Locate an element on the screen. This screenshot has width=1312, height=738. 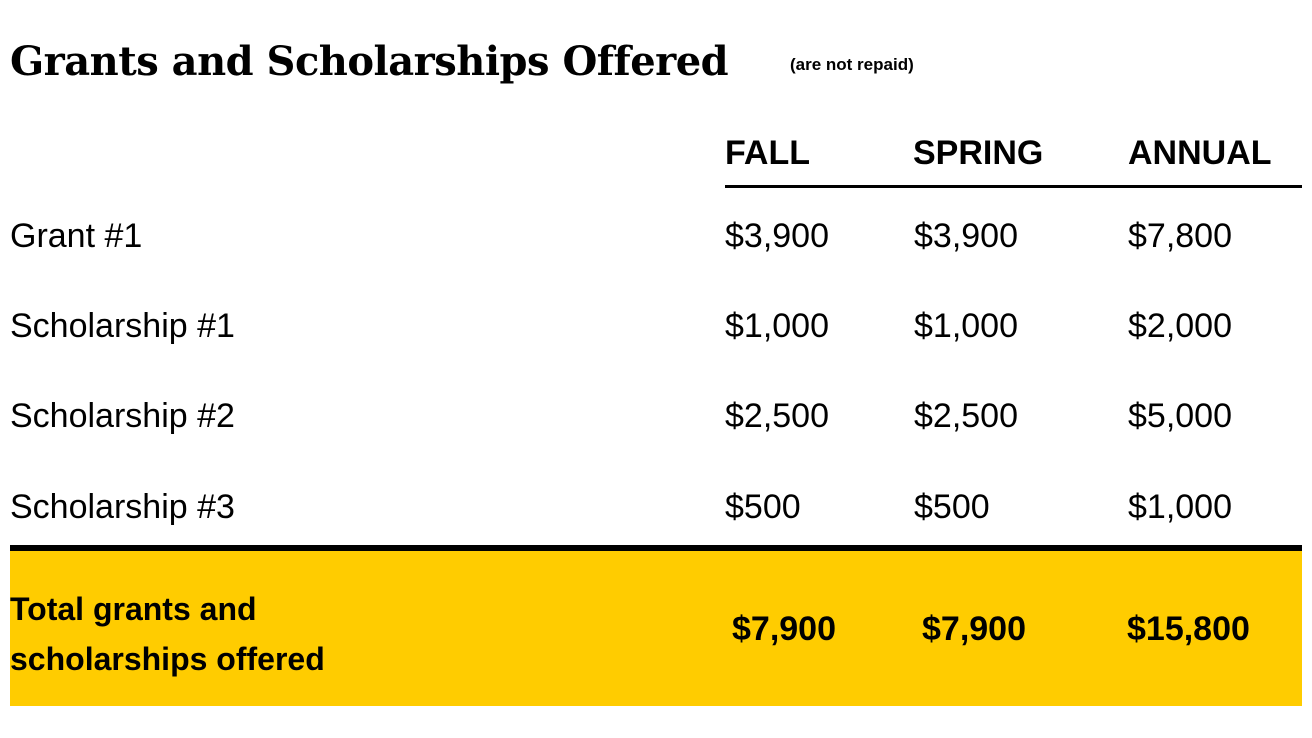
row-label: Scholarship #1 is located at coordinates (122, 326).